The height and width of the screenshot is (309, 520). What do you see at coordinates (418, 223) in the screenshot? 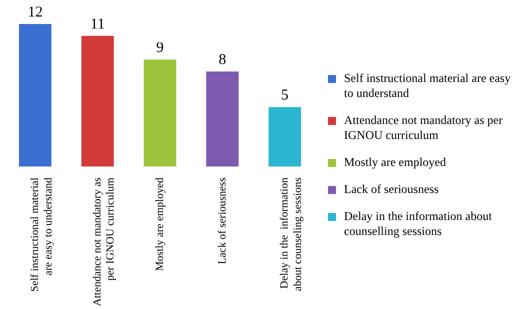
I see `legend-label: Delay in the information about counselling sessions` at bounding box center [418, 223].